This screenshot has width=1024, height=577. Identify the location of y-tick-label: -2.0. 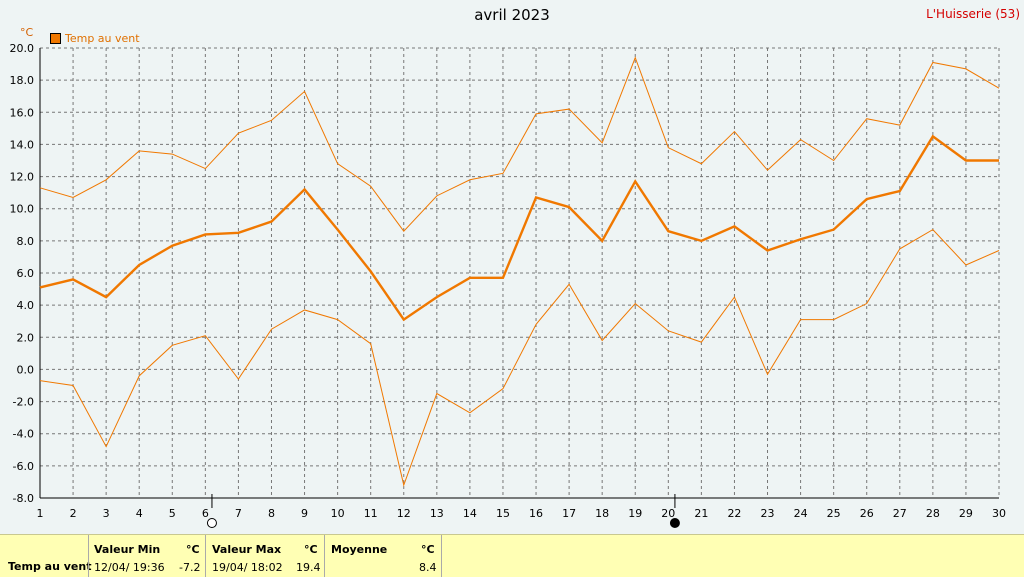
(23, 402).